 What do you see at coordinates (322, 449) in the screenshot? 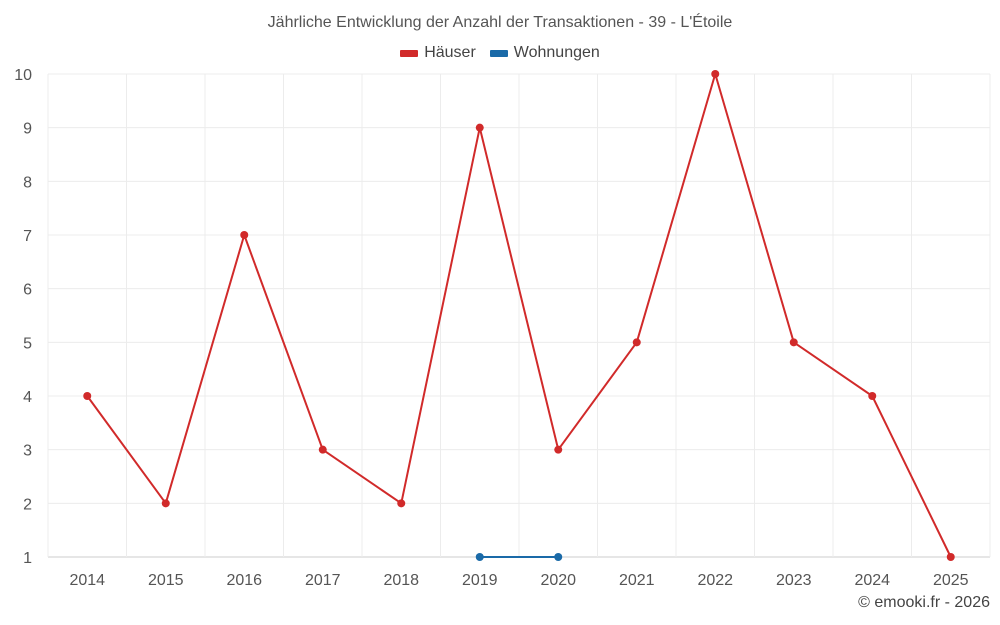
I see `data-point-haeuser-2017` at bounding box center [322, 449].